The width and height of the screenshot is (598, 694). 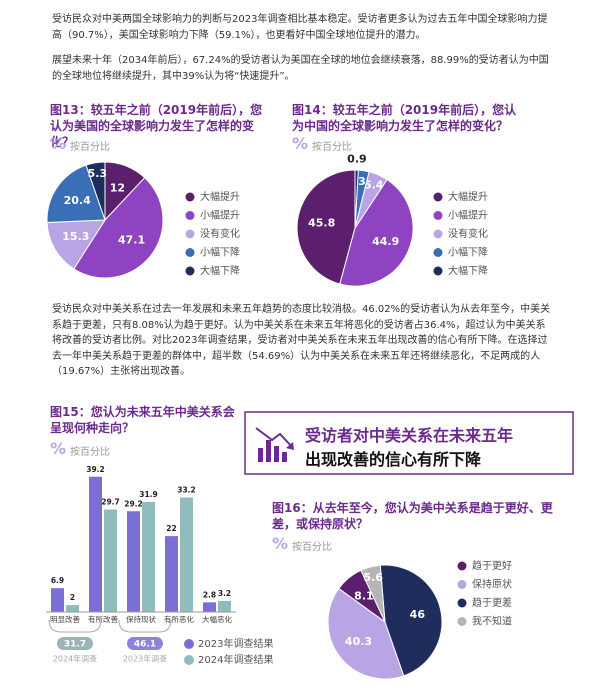 What do you see at coordinates (148, 494) in the screenshot?
I see `data-label: 31.9` at bounding box center [148, 494].